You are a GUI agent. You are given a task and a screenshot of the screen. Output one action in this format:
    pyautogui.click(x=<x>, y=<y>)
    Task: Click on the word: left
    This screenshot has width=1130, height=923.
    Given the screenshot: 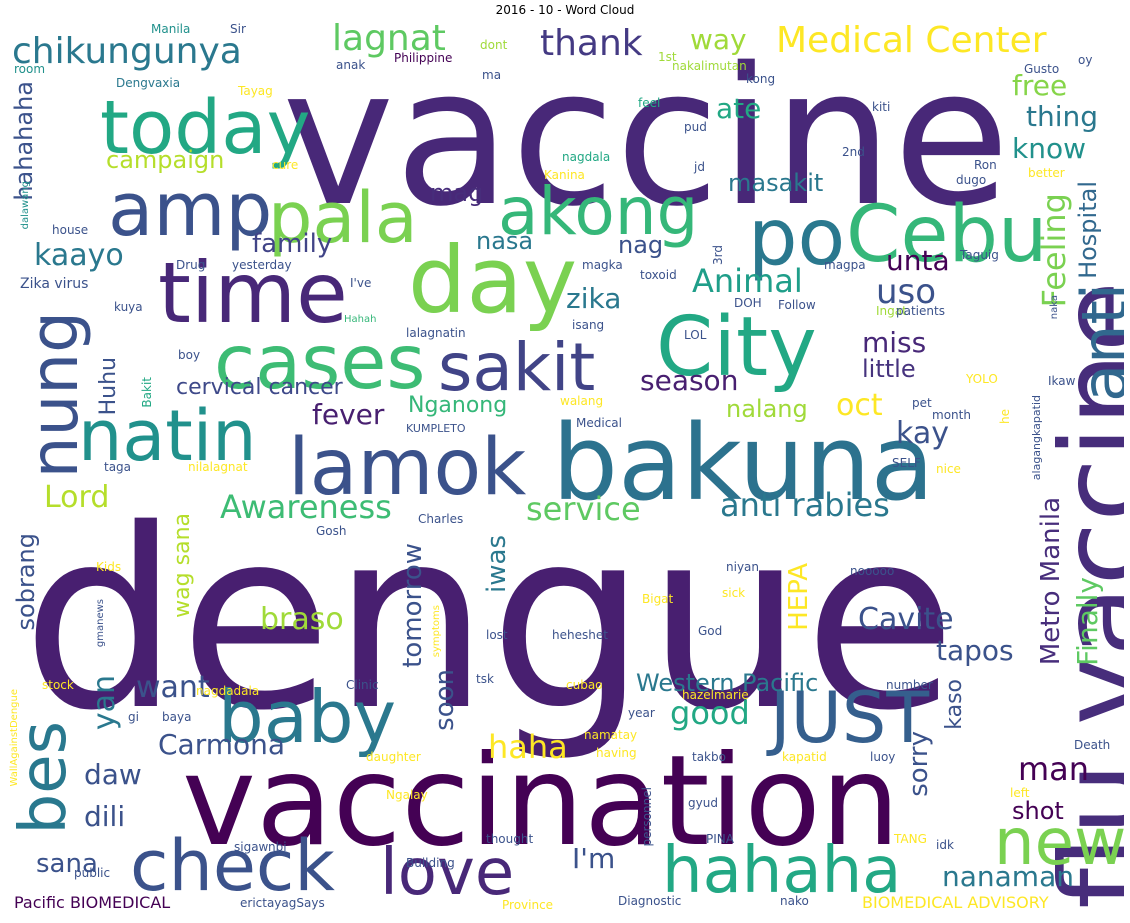 What is the action you would take?
    pyautogui.click(x=1020, y=793)
    